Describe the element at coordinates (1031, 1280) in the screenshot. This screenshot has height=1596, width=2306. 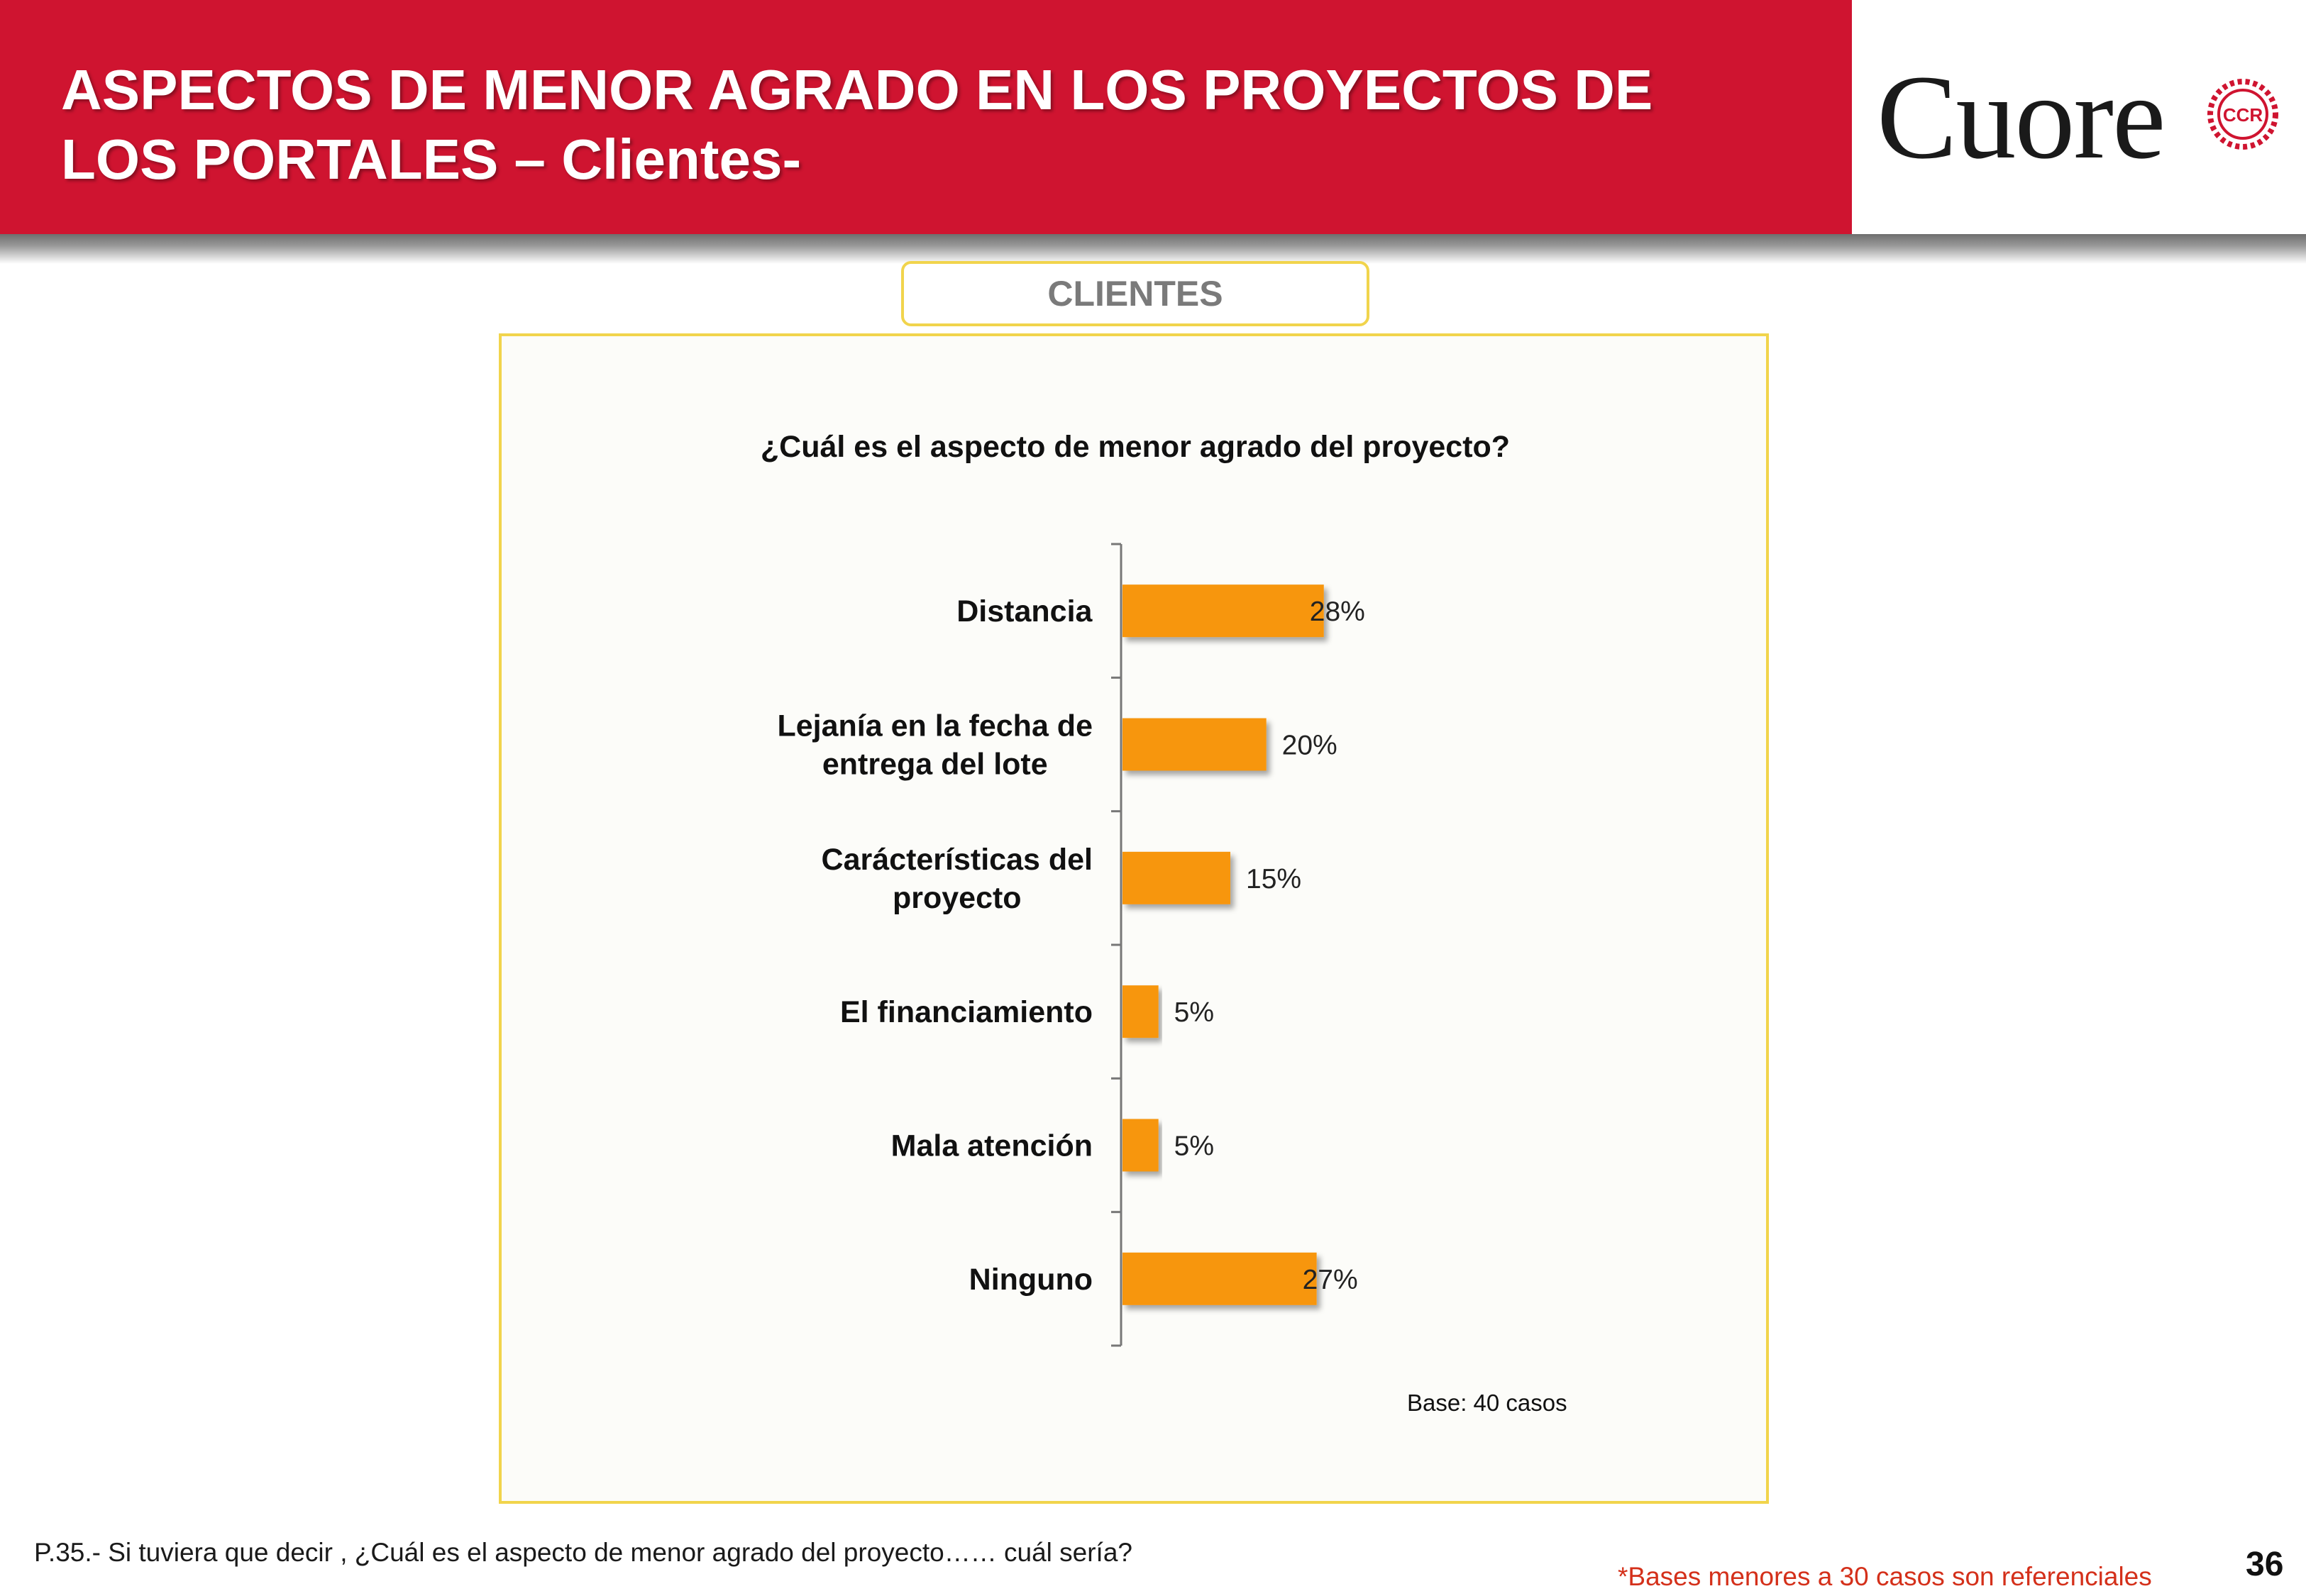
I see `category-label: Ninguno` at that location.